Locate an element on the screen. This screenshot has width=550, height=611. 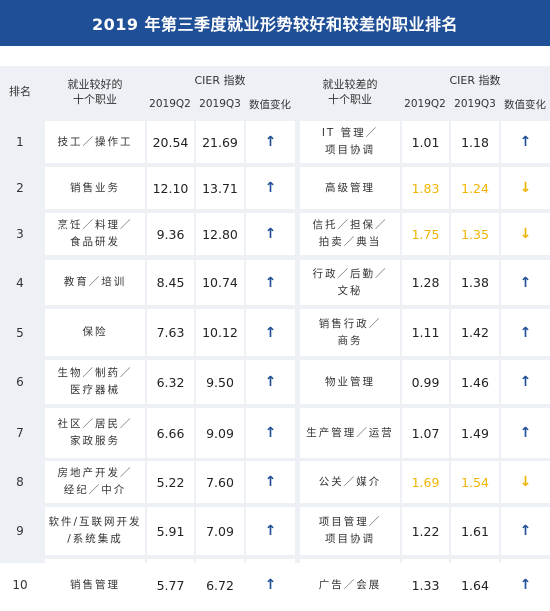
header-change-bad: 数值变化 is located at coordinates (525, 104).